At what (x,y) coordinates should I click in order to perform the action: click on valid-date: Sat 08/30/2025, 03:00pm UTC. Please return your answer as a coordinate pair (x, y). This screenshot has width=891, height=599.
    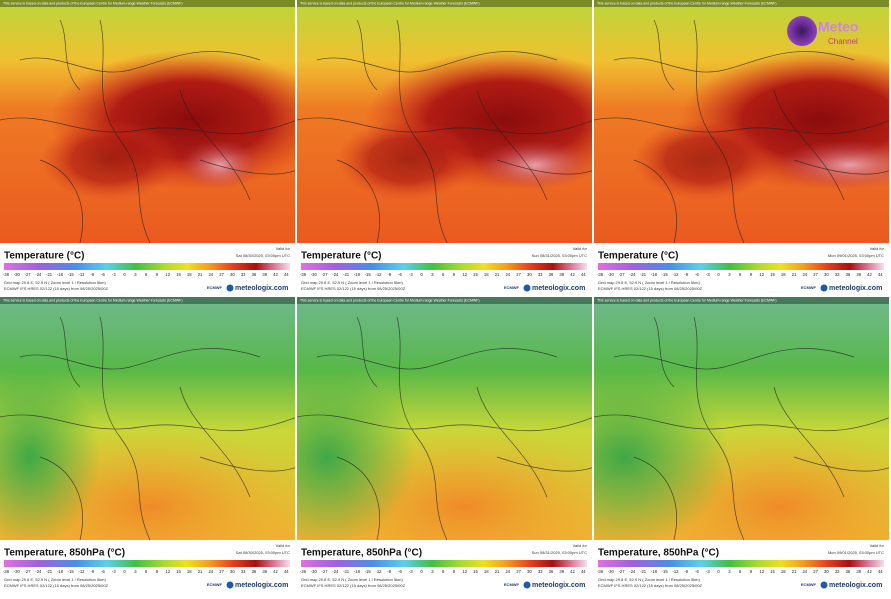
    Looking at the image, I should click on (263, 255).